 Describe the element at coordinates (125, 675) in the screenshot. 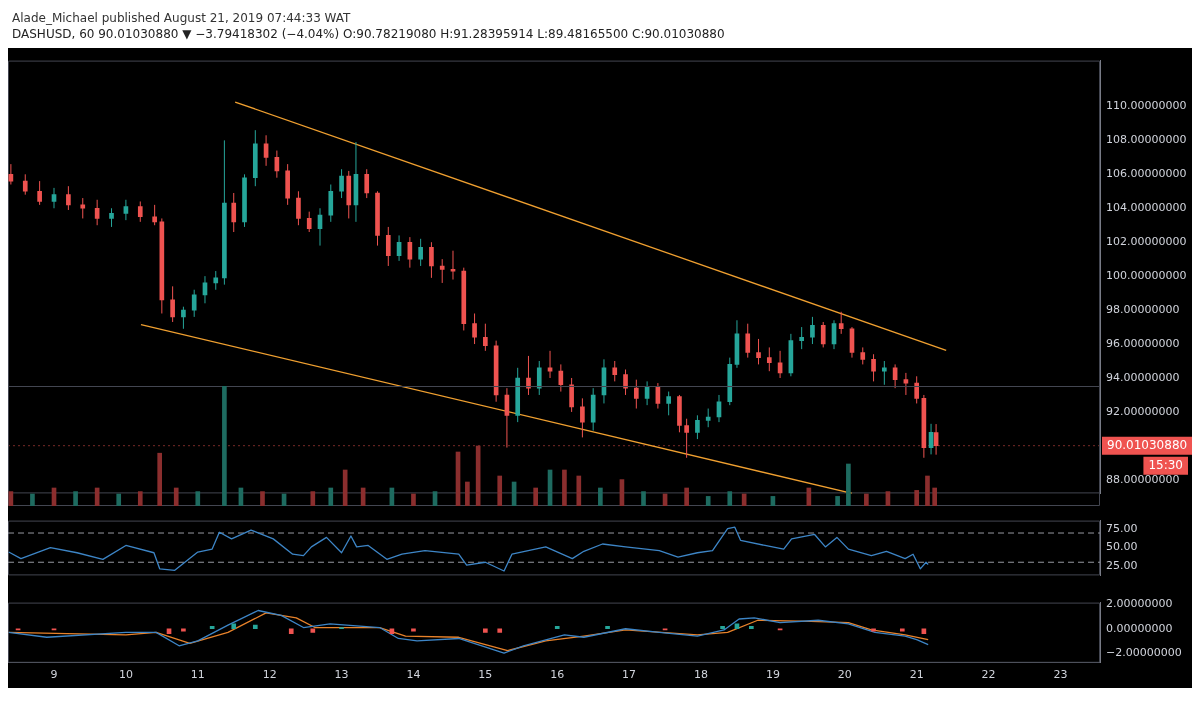

I see `x-tick-label: 10` at that location.